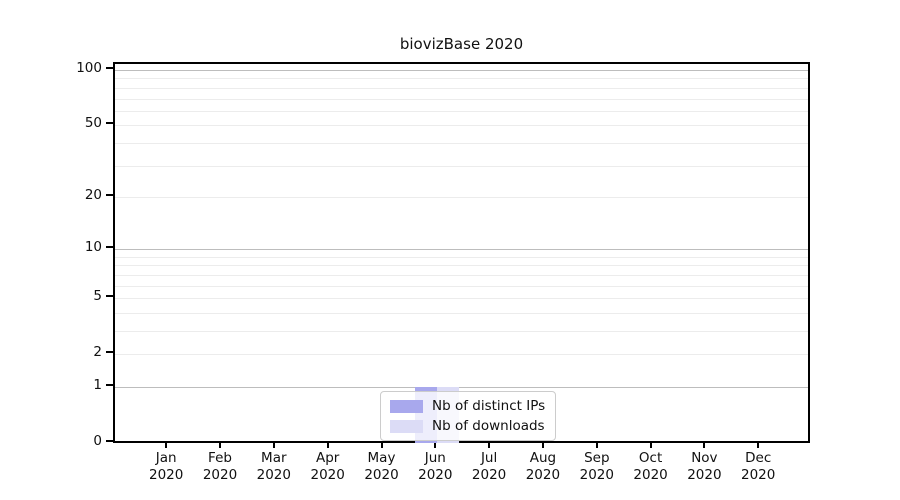  I want to click on x-axis-tick-label: Apr 2020, so click(327, 466).